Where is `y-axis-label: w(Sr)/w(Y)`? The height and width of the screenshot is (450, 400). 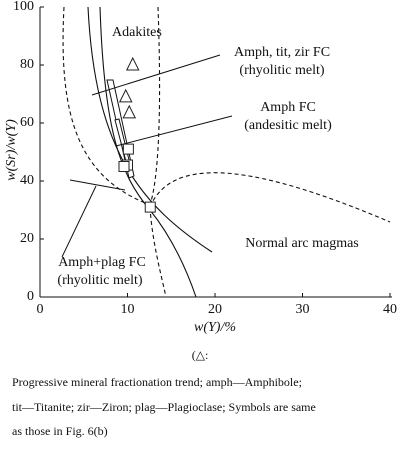
y-axis-label: w(Sr)/w(Y) is located at coordinates (11, 150).